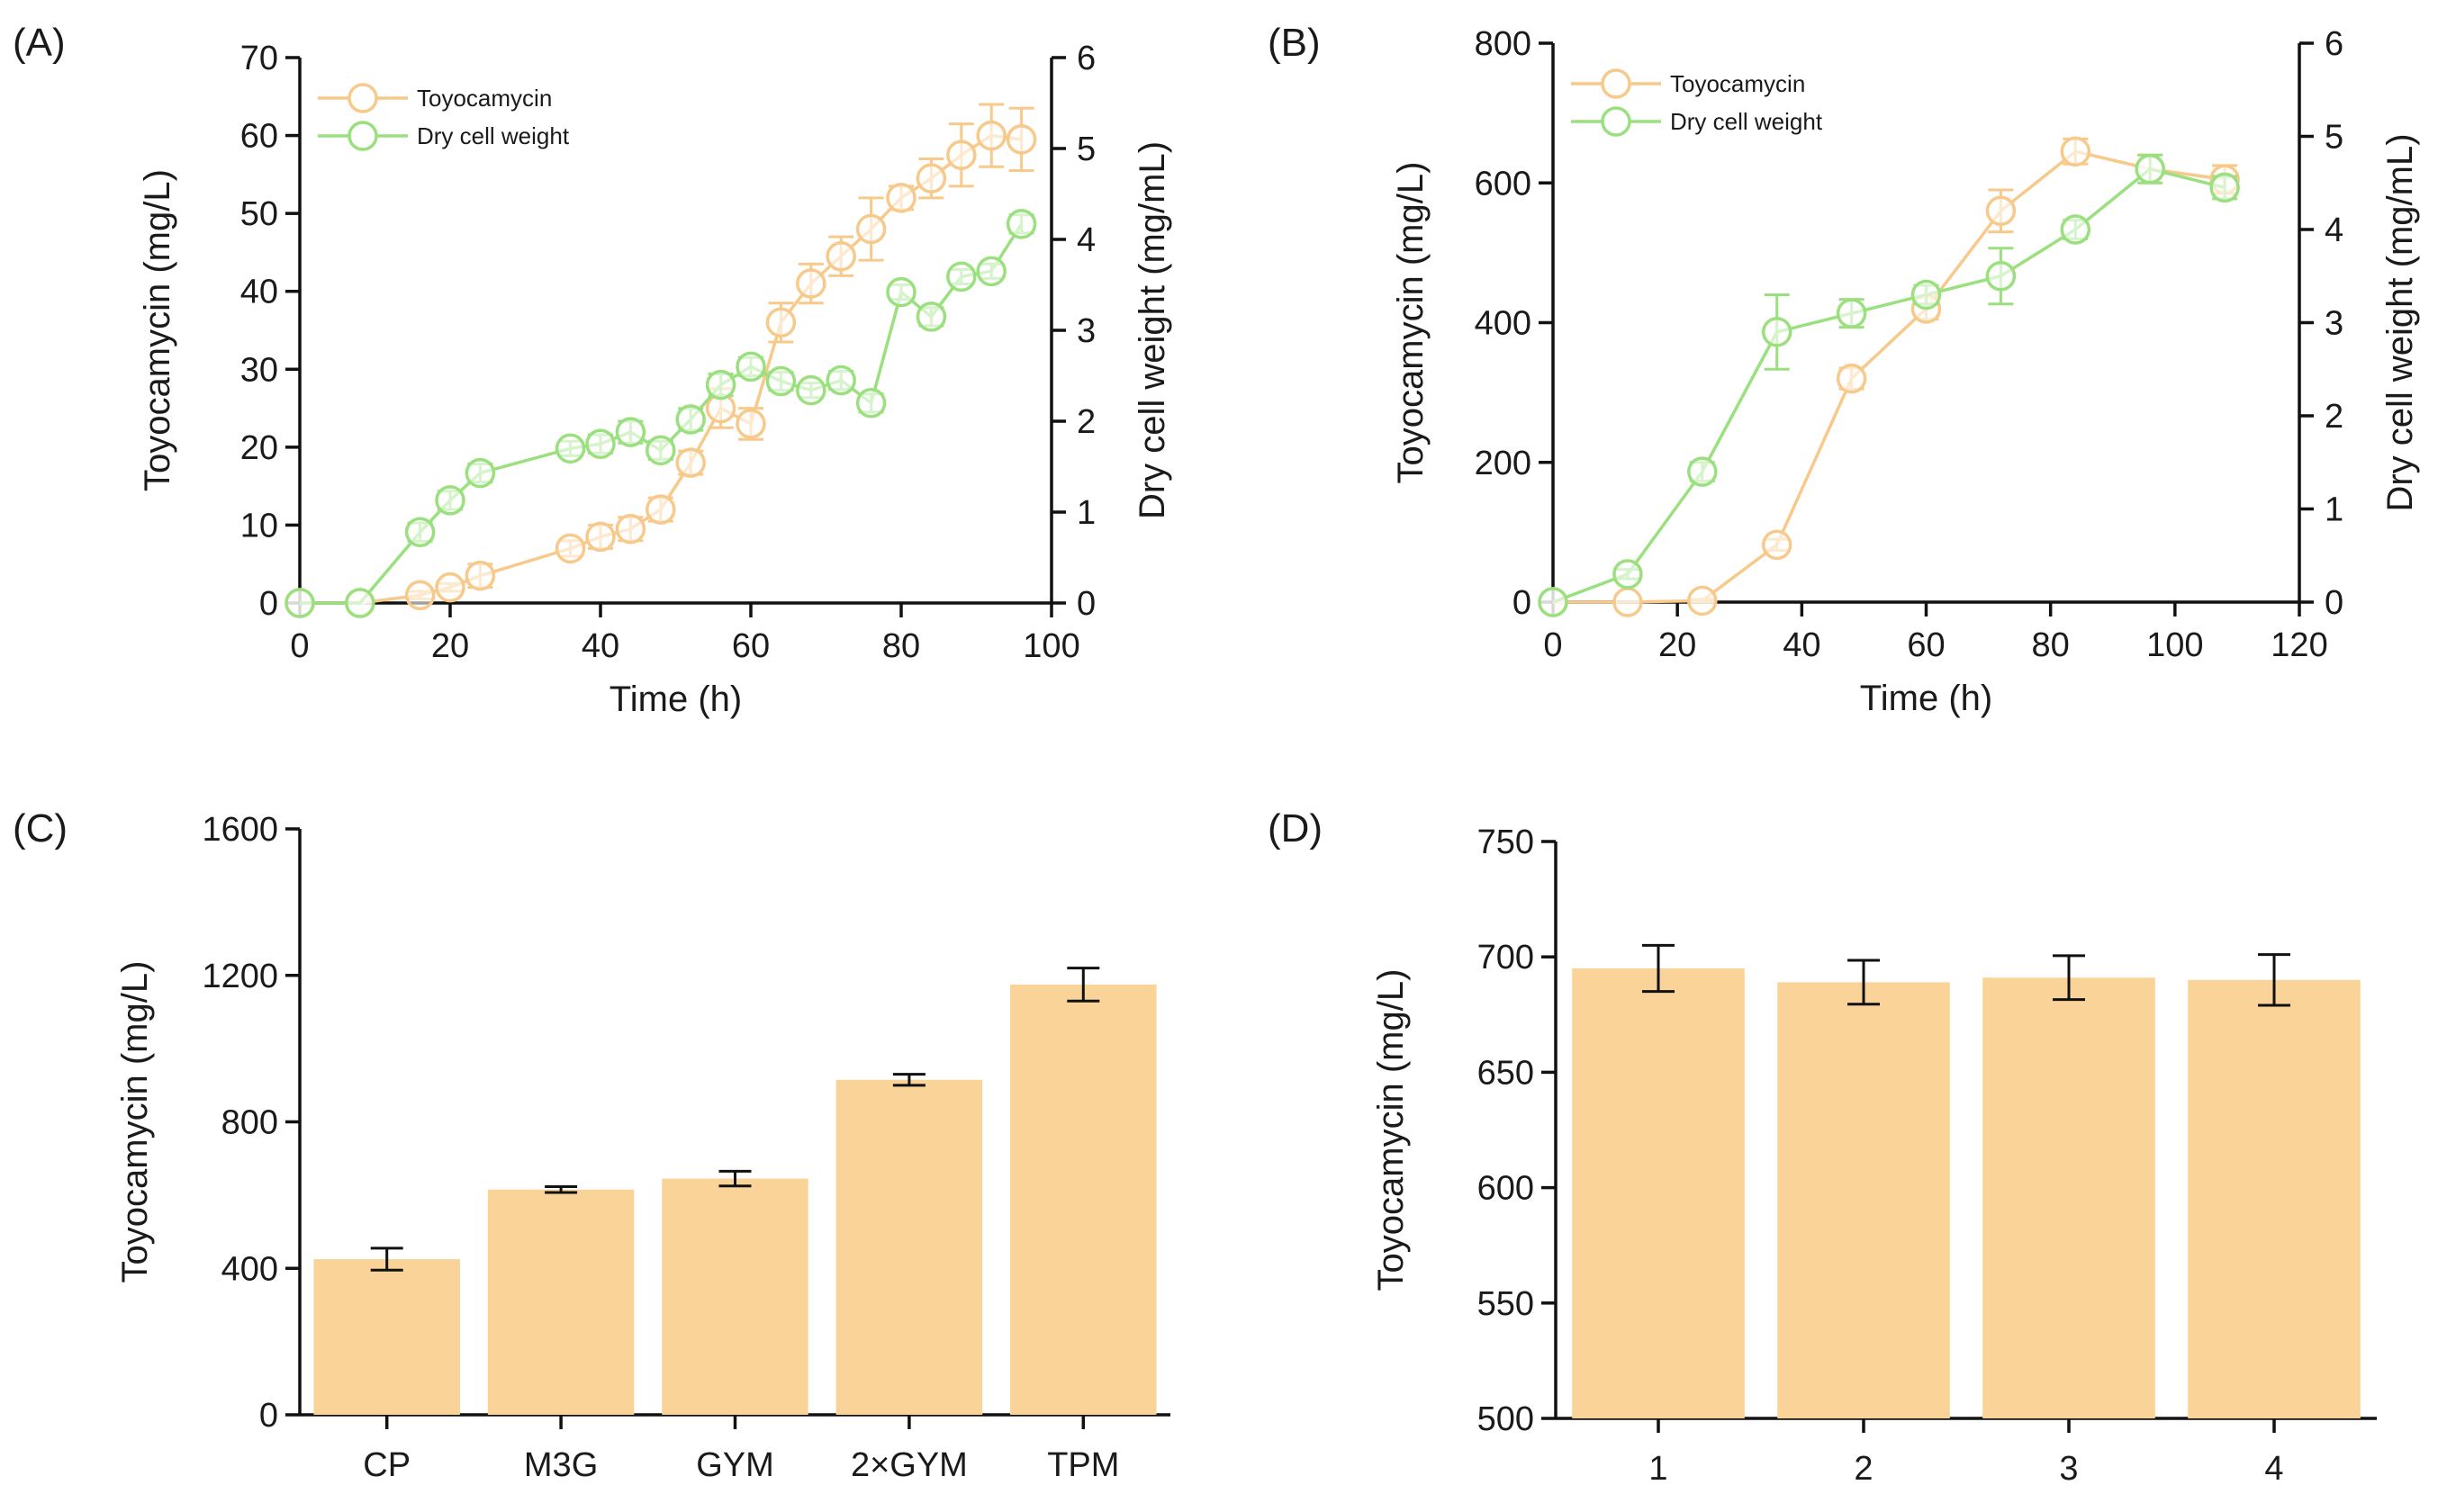 Image resolution: width=2456 pixels, height=1512 pixels. What do you see at coordinates (561, 1465) in the screenshot?
I see `x-tick-label: M3G` at bounding box center [561, 1465].